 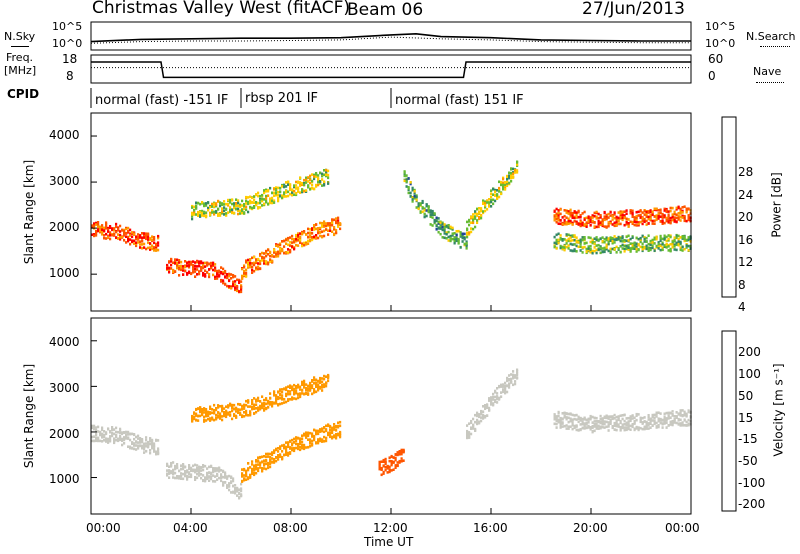 What do you see at coordinates (767, 71) in the screenshot?
I see `nave-label: Nave` at bounding box center [767, 71].